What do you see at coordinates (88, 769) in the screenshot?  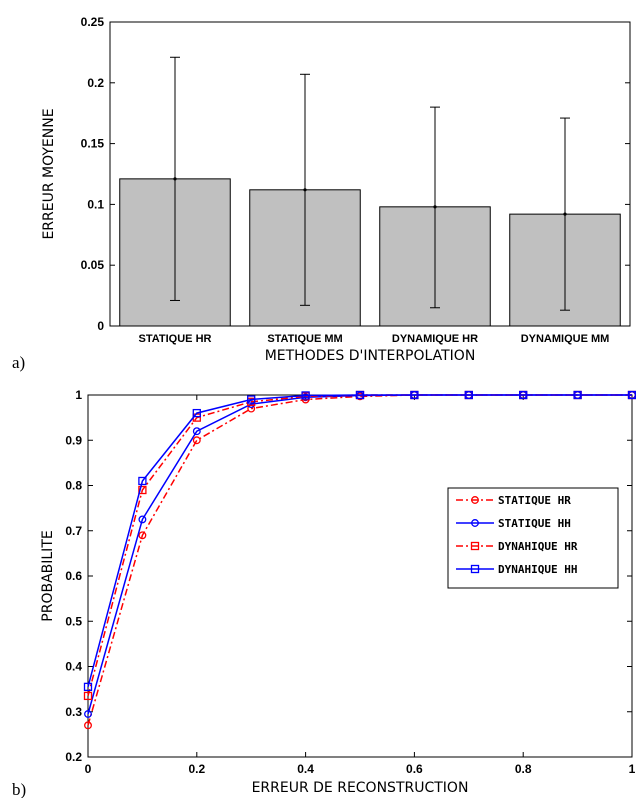 I see `line-x-tick-label: 0` at bounding box center [88, 769].